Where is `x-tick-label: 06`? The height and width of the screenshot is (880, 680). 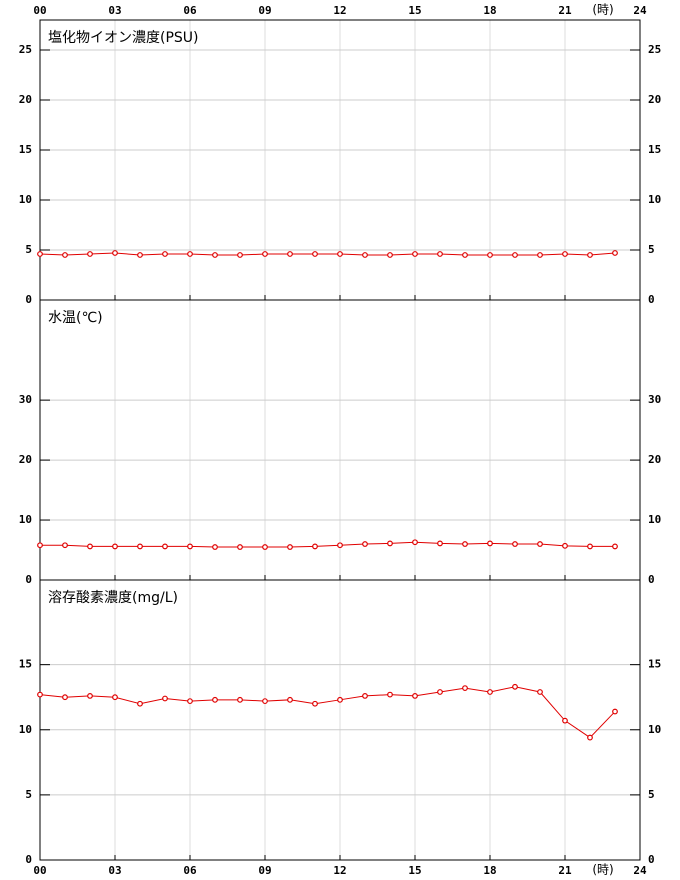 x-tick-label: 06 is located at coordinates (190, 870).